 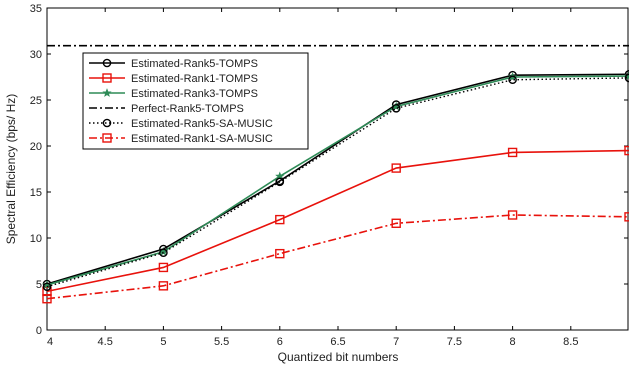 What do you see at coordinates (36, 55) in the screenshot?
I see `y-tick-label: 30` at bounding box center [36, 55].